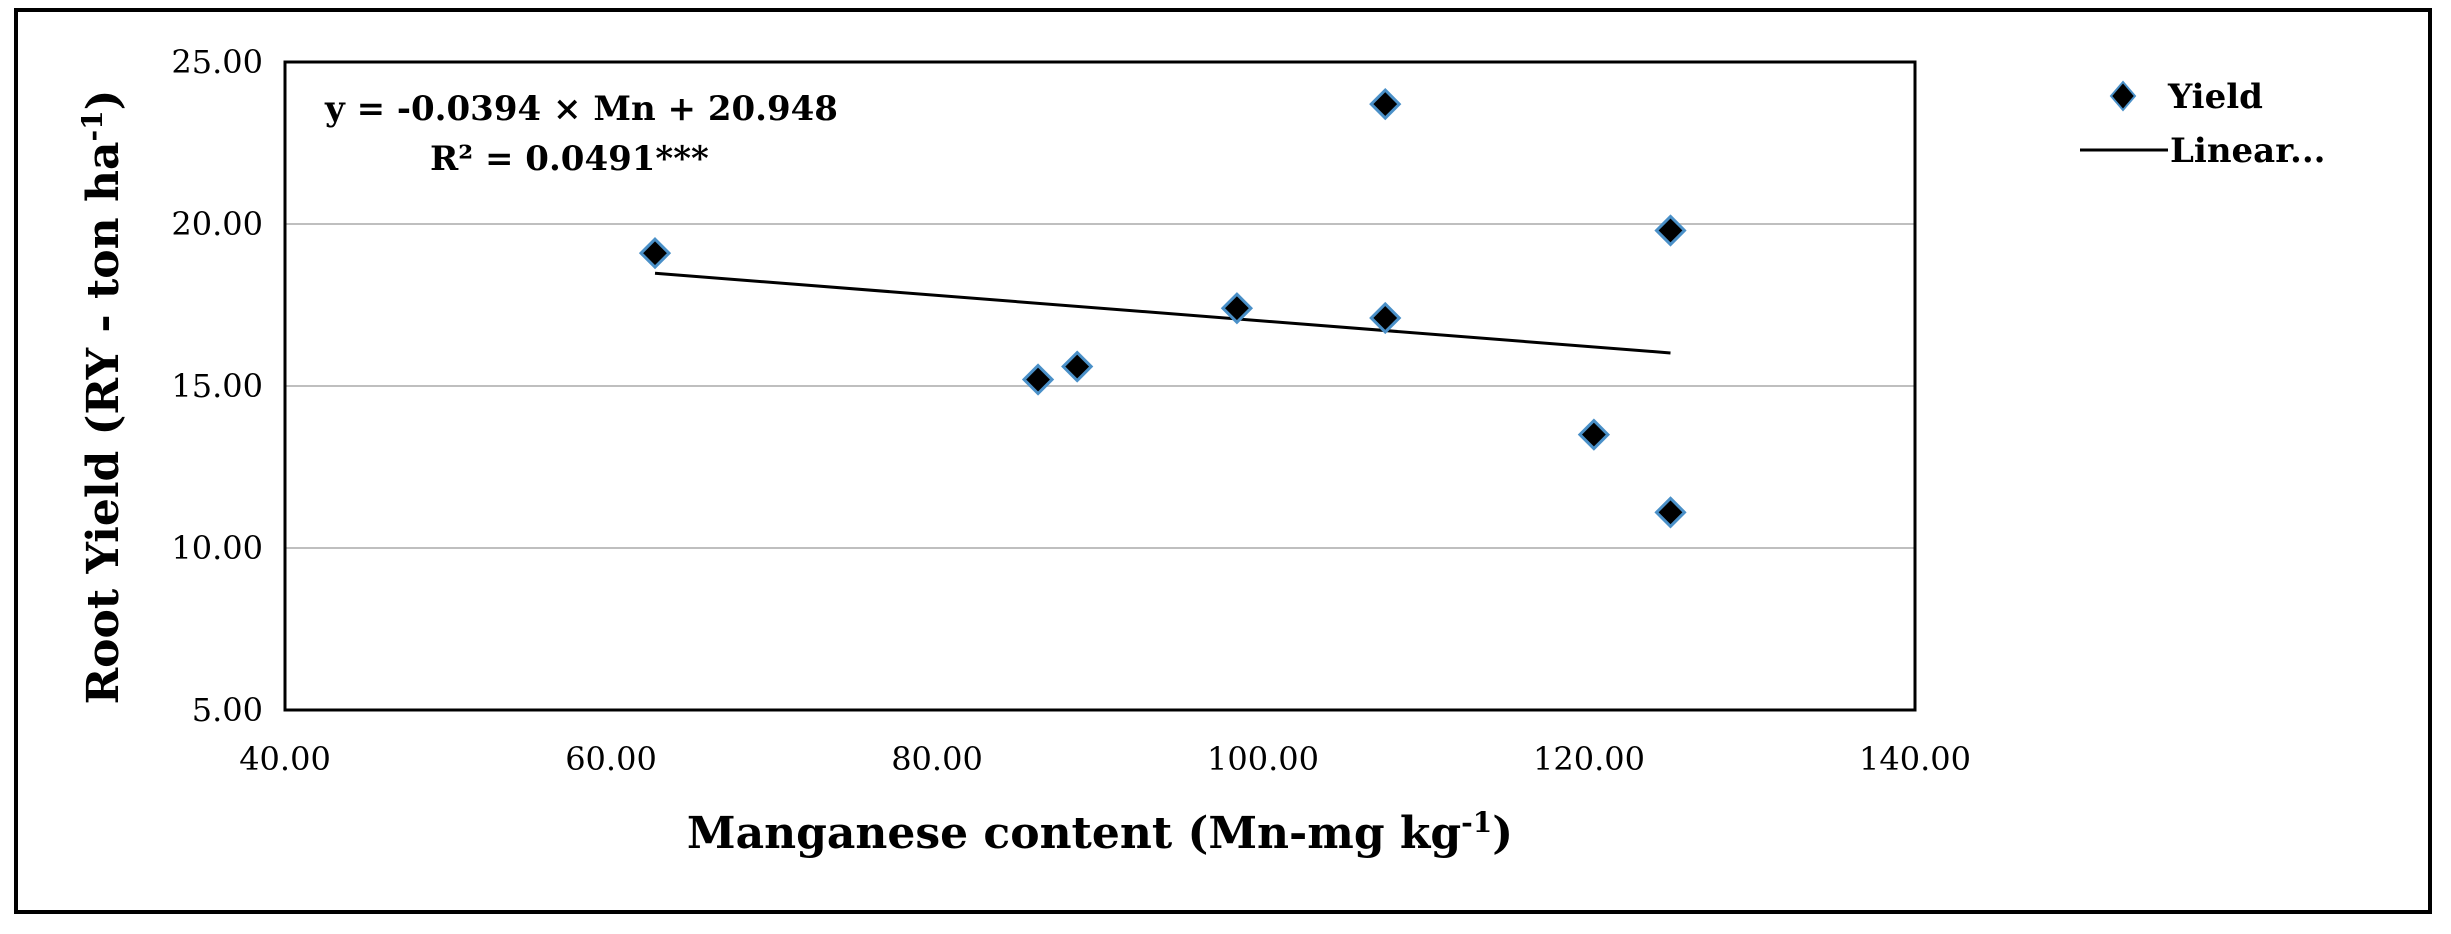  What do you see at coordinates (581, 109) in the screenshot?
I see `trendline-equation: y = -0.0394 × Mn + 20.948` at bounding box center [581, 109].